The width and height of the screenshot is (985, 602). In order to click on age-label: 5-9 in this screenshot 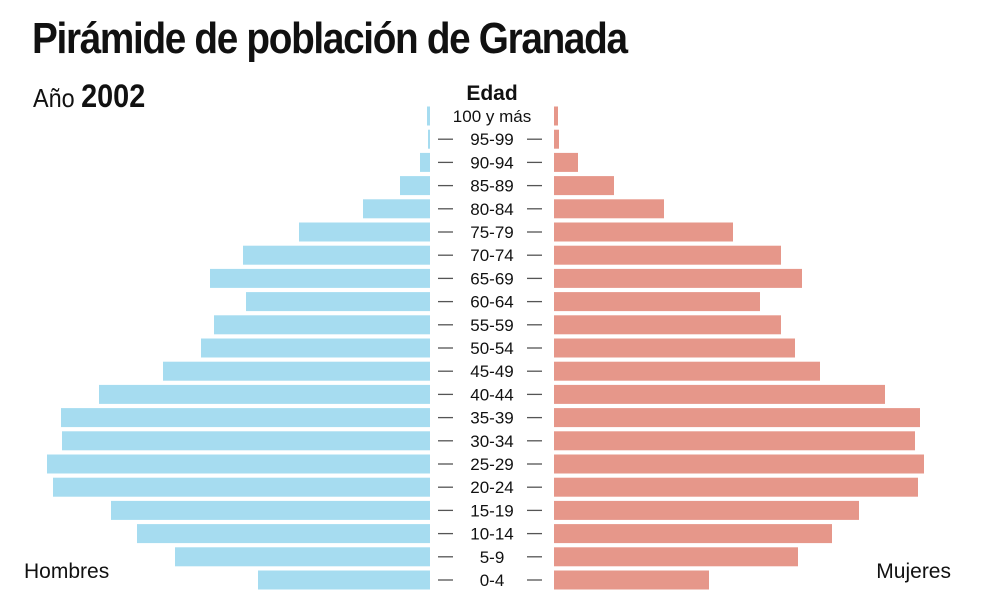, I will do `click(492, 557)`.